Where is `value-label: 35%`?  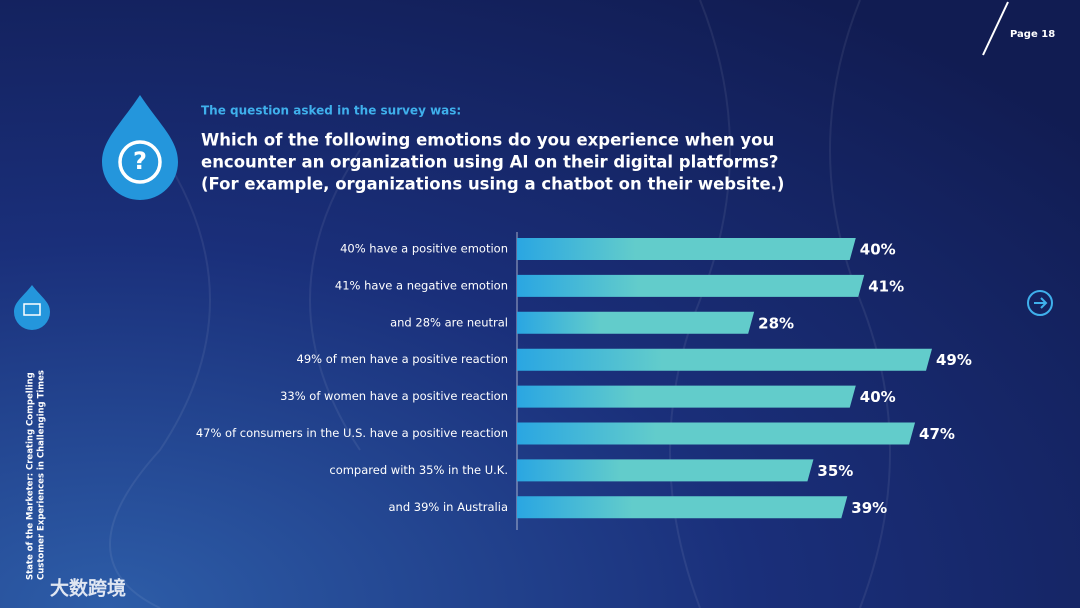 value-label: 35% is located at coordinates (835, 471).